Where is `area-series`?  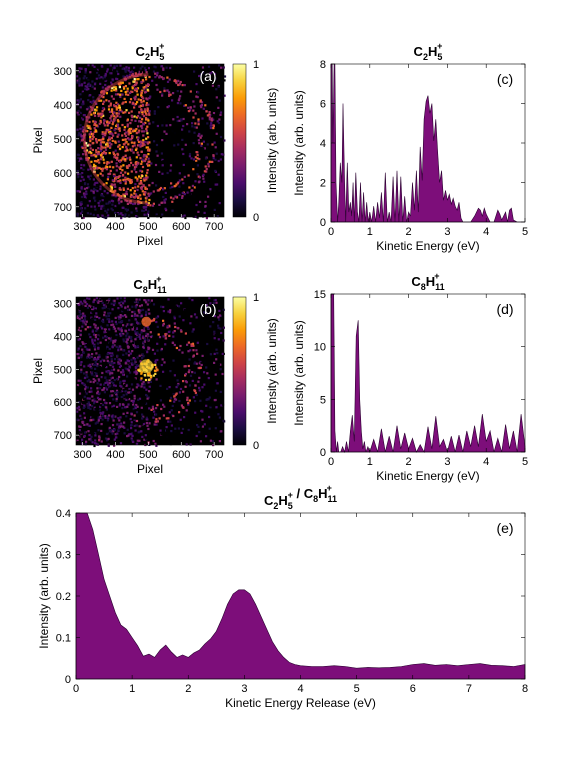 area-series is located at coordinates (428, 373).